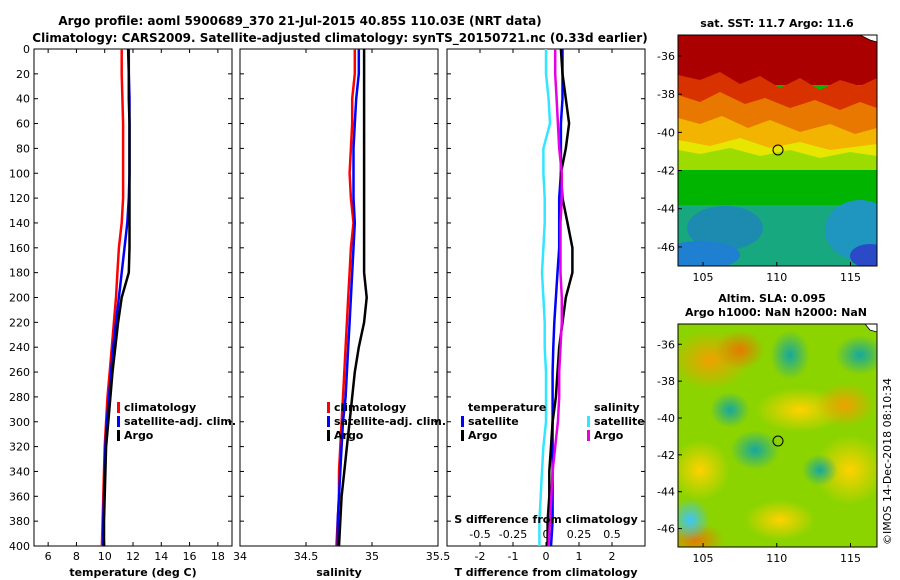 The height and width of the screenshot is (580, 900). Describe the element at coordinates (887, 461) in the screenshot. I see `credit-stamp: ©IMOS 14-Dec-2018 08:10:34` at that location.